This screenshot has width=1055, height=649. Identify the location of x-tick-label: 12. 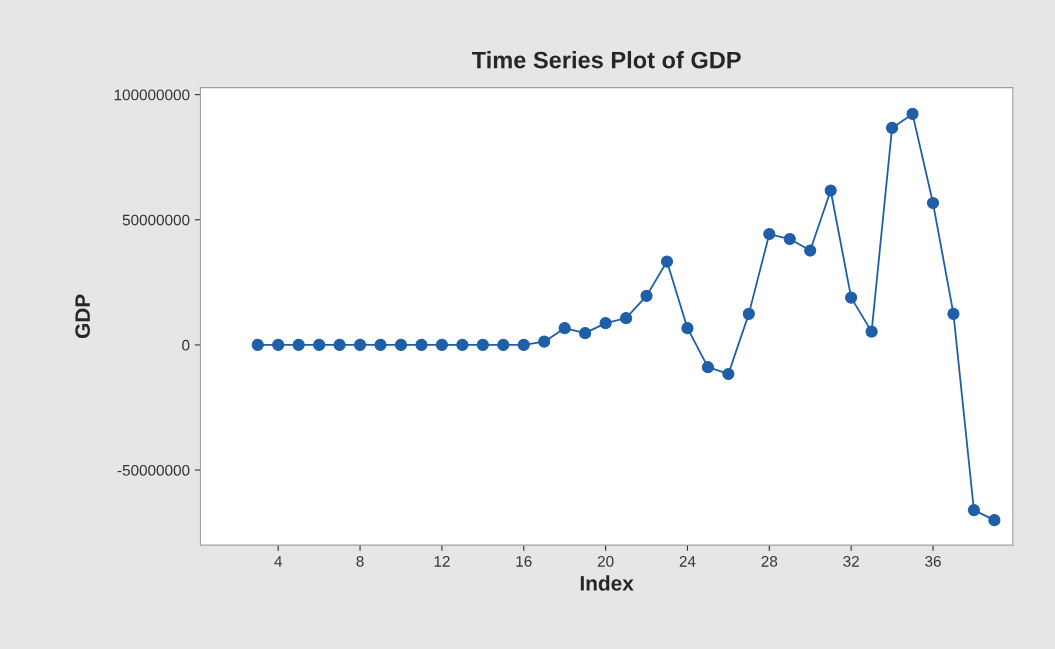
(442, 561).